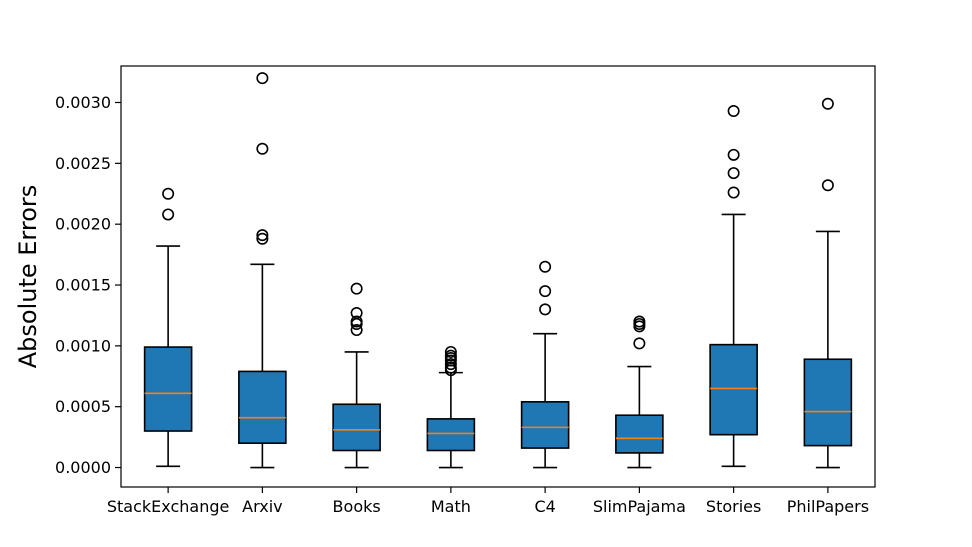  I want to click on y-tick-label: 0.0000, so click(83, 467).